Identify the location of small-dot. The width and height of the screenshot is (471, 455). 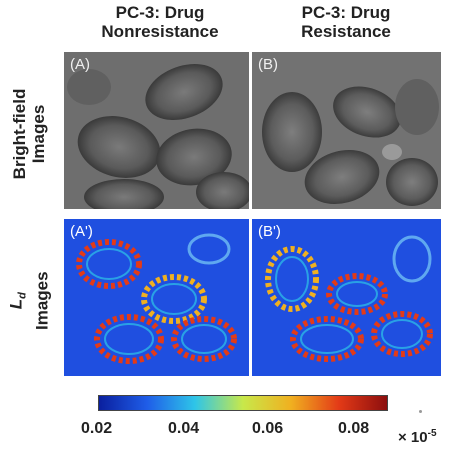
(420, 411).